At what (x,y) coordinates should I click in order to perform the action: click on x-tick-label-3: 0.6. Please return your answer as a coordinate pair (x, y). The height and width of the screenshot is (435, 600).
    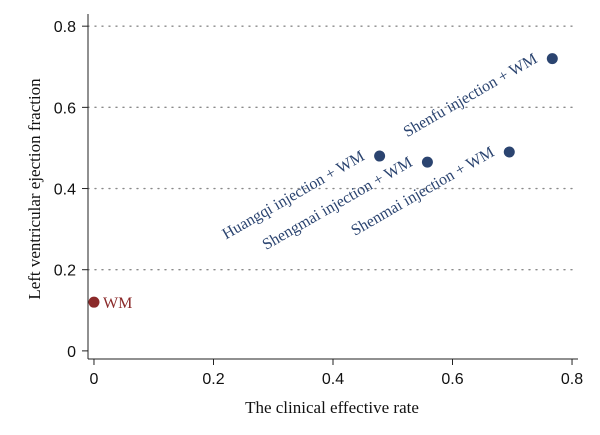
    Looking at the image, I should click on (452, 379).